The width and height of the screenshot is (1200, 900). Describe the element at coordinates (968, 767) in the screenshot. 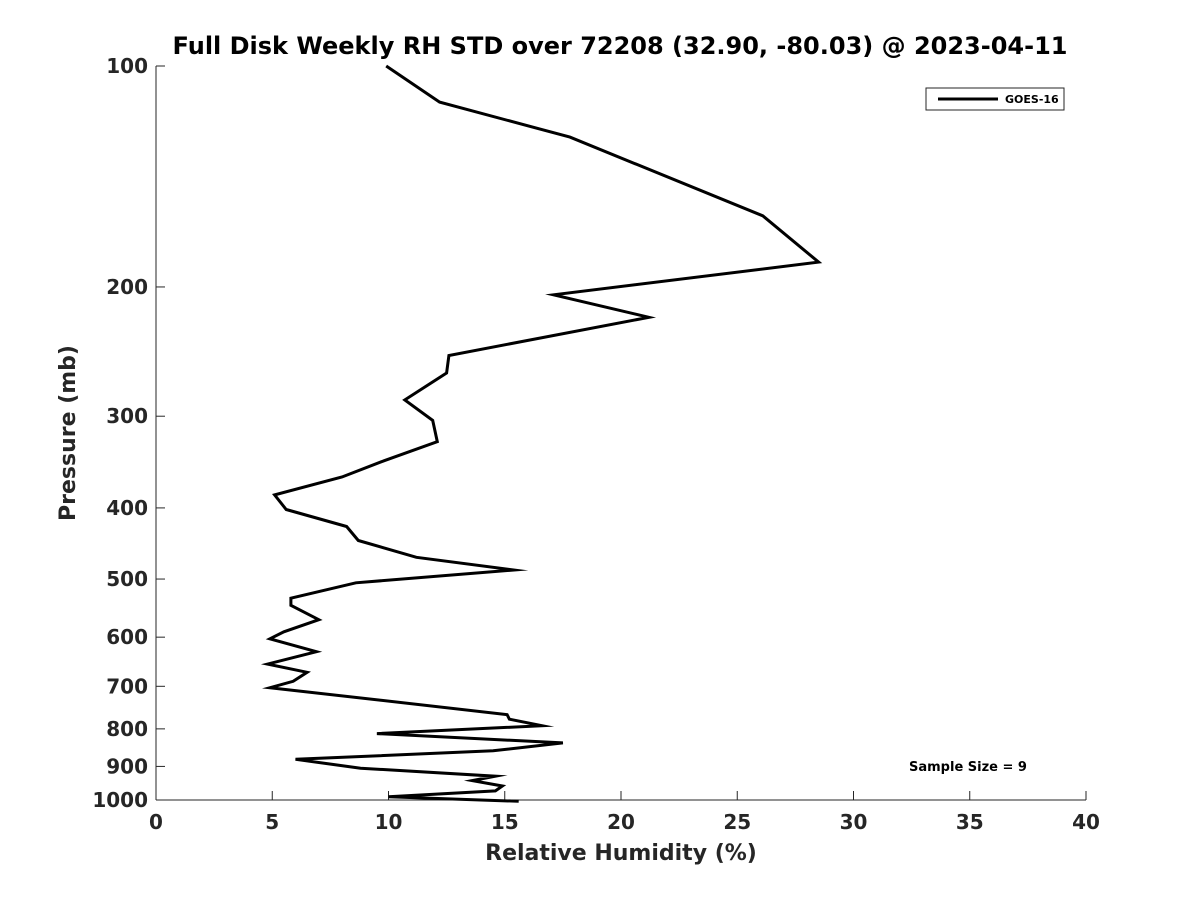

I see `sample-size-note: Sample Size = 9` at that location.